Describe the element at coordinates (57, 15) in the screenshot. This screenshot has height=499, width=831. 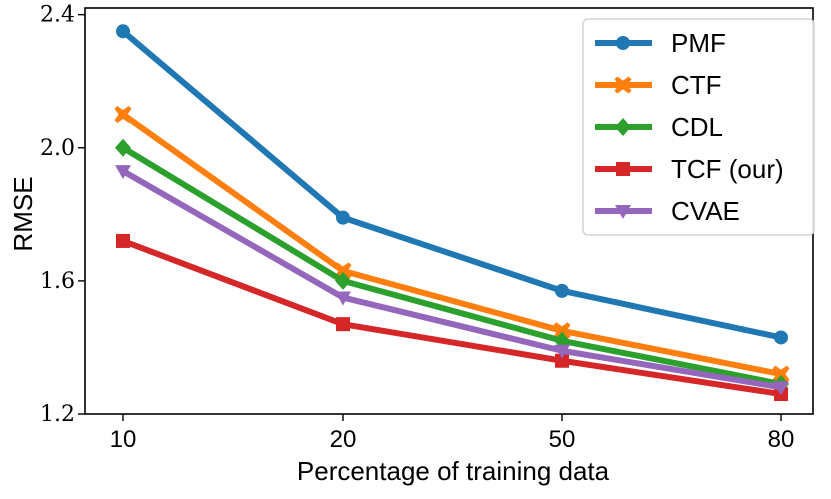
I see `y-tick-label: 2.4` at that location.